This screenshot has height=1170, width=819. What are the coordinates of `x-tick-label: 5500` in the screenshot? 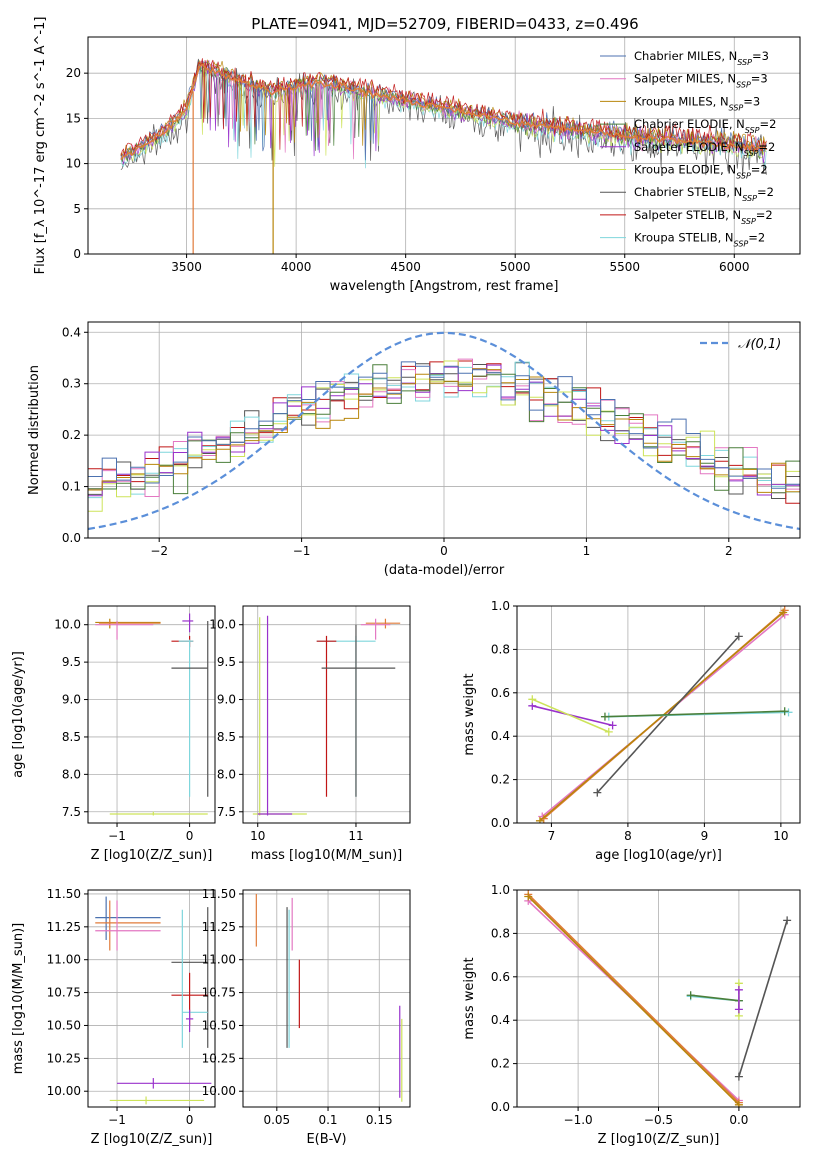 It's located at (624, 267).